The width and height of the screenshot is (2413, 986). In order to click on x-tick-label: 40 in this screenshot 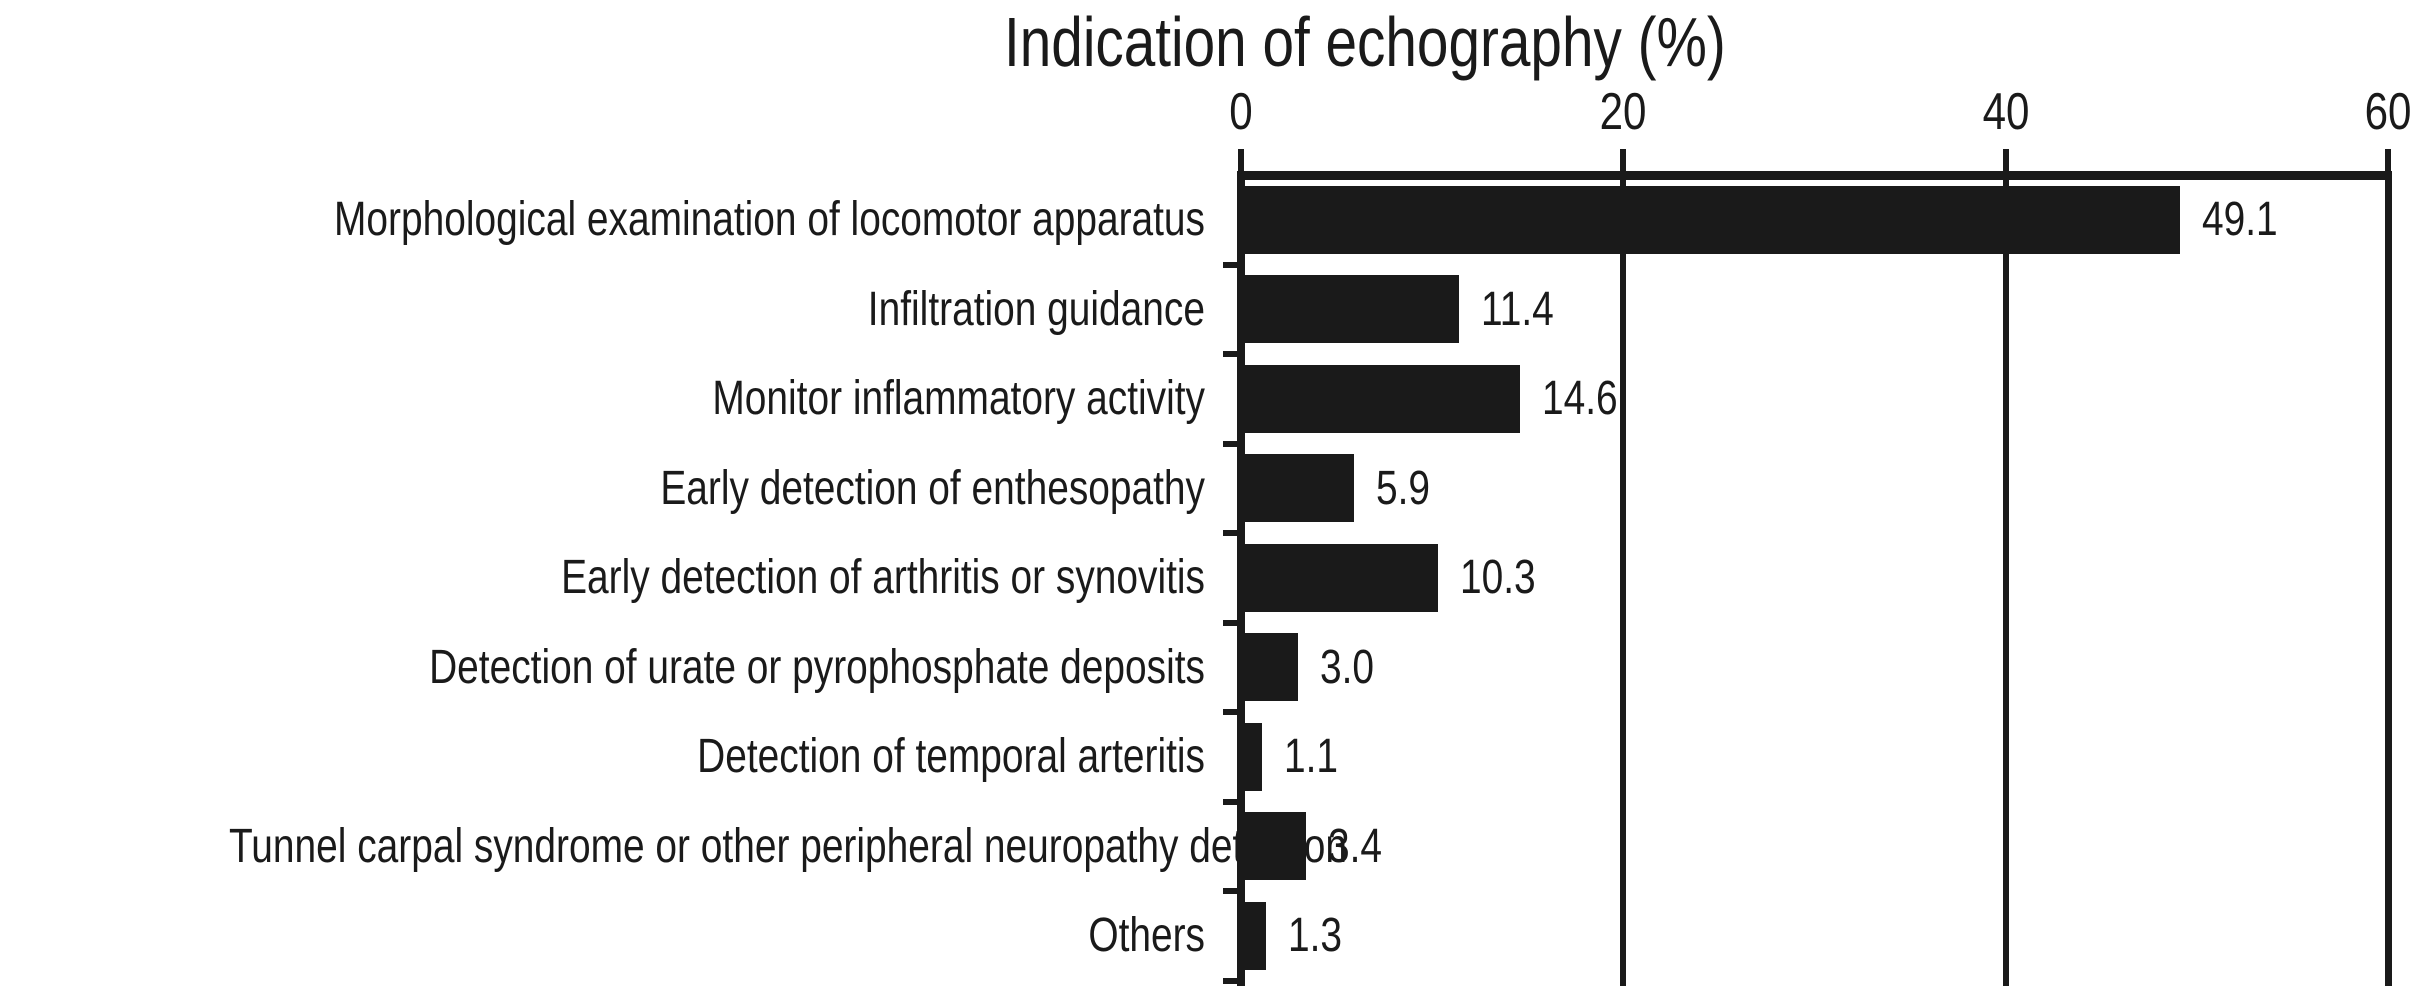, I will do `click(2006, 112)`.